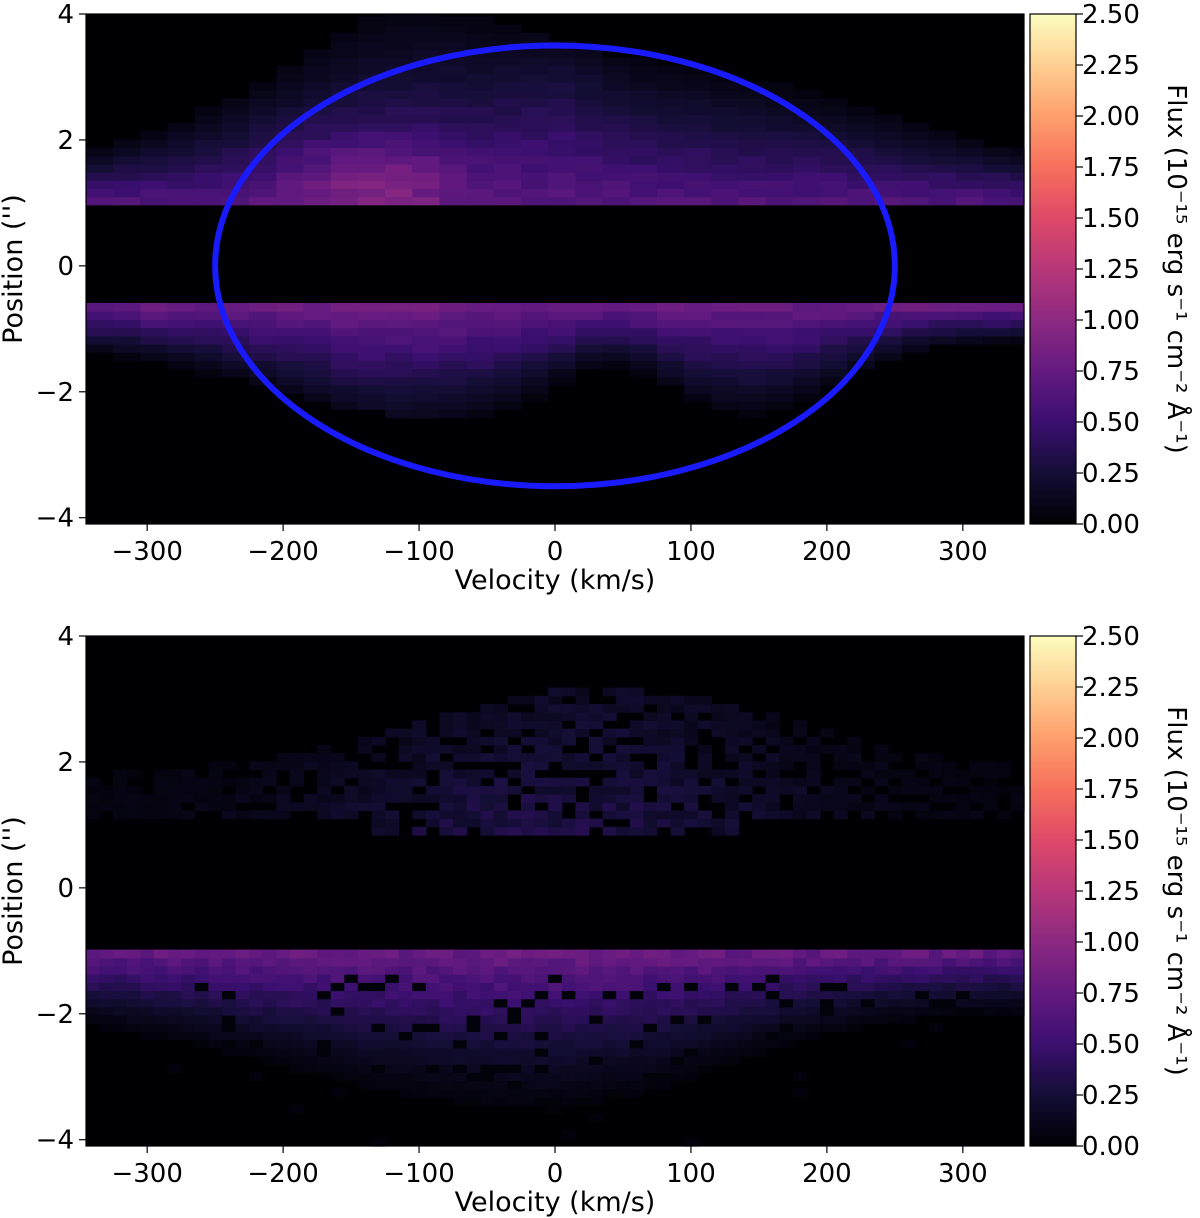 The height and width of the screenshot is (1218, 1200). I want to click on x-tick-label: 200, so click(827, 552).